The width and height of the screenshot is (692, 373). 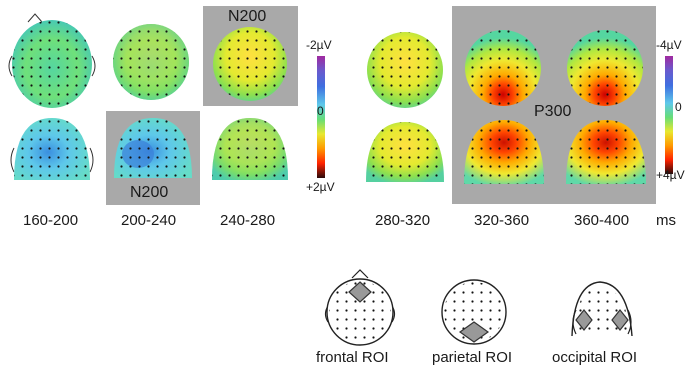 What do you see at coordinates (405, 152) in the screenshot?
I see `map-280-320-bottom` at bounding box center [405, 152].